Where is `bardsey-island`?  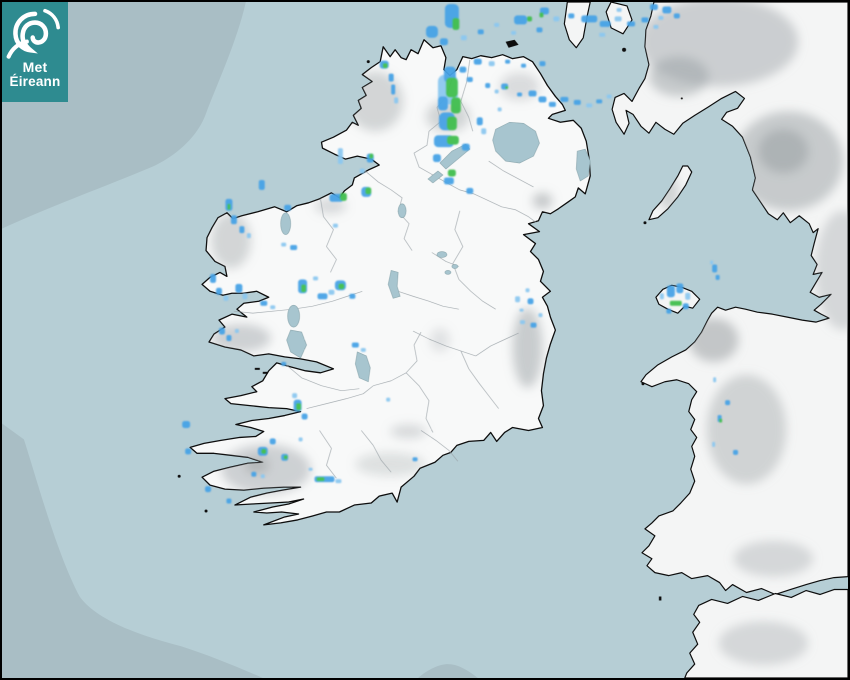
bardsey-island is located at coordinates (643, 384).